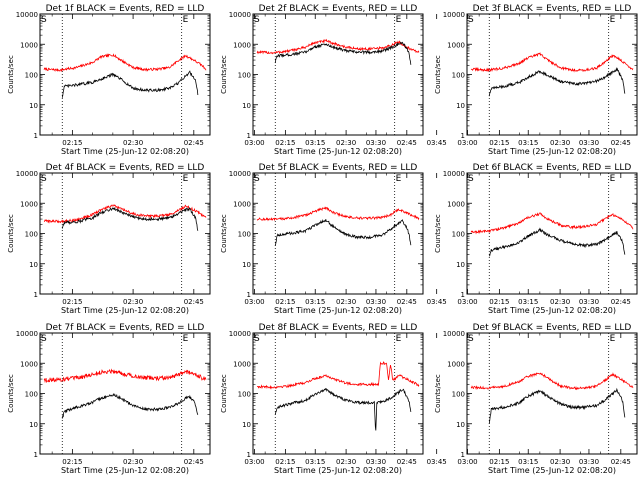 The width and height of the screenshot is (640, 480). What do you see at coordinates (552, 328) in the screenshot?
I see `panel-title: Det 9f BLACK = Events, RED = LLD` at bounding box center [552, 328].